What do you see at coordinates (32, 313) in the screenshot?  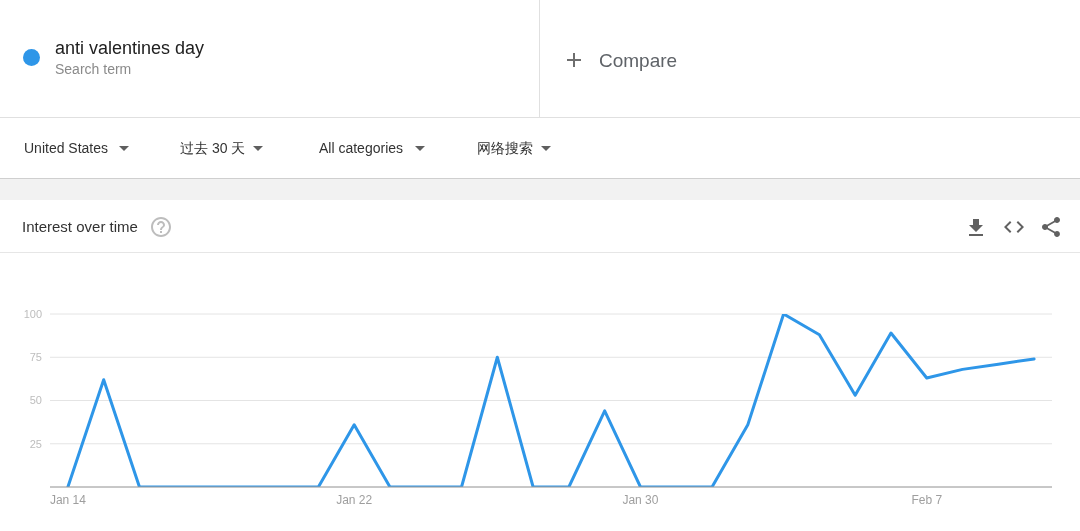 I see `y-tick-label: 100` at bounding box center [32, 313].